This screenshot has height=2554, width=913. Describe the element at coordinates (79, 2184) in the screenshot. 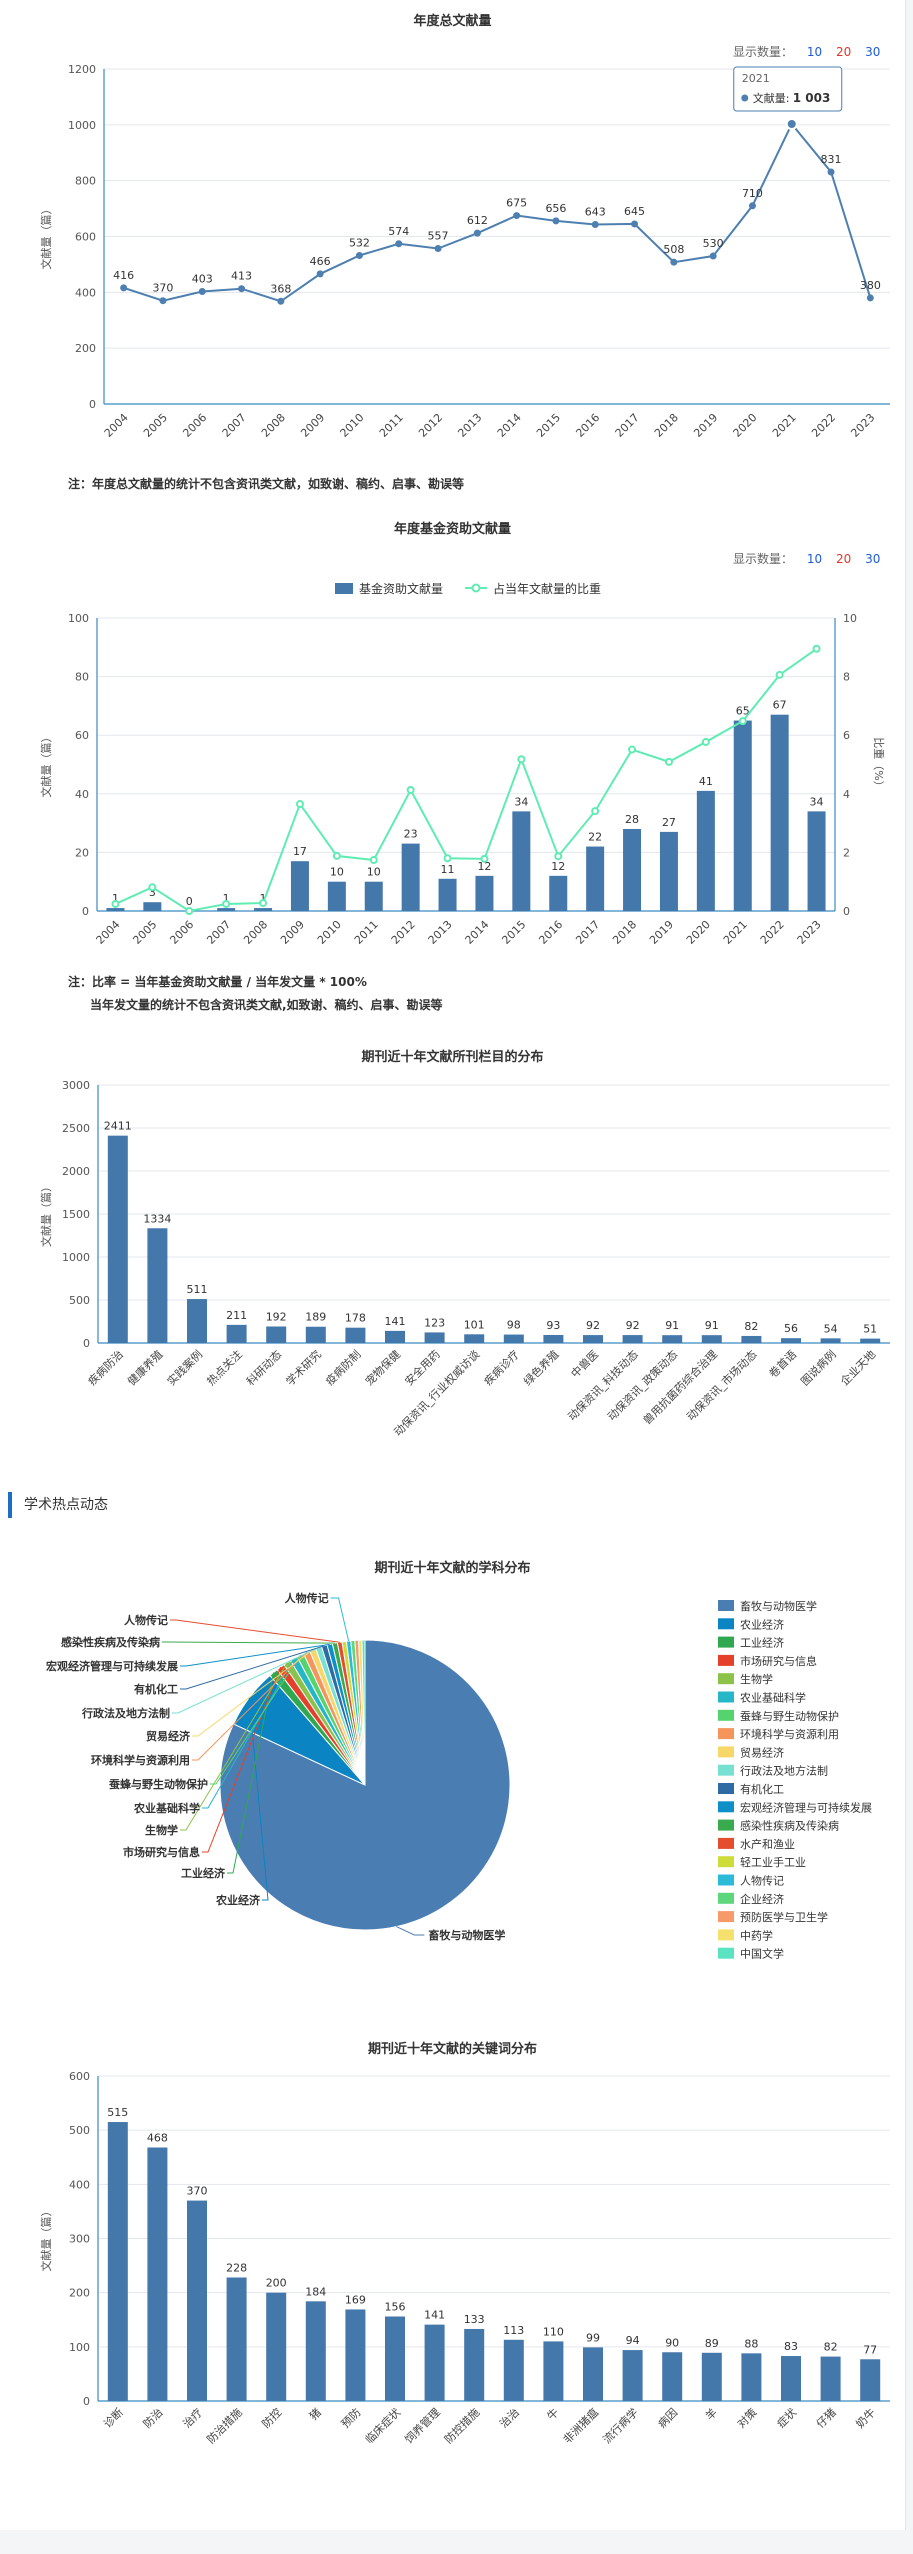

I see `y-tick-label: 400` at that location.